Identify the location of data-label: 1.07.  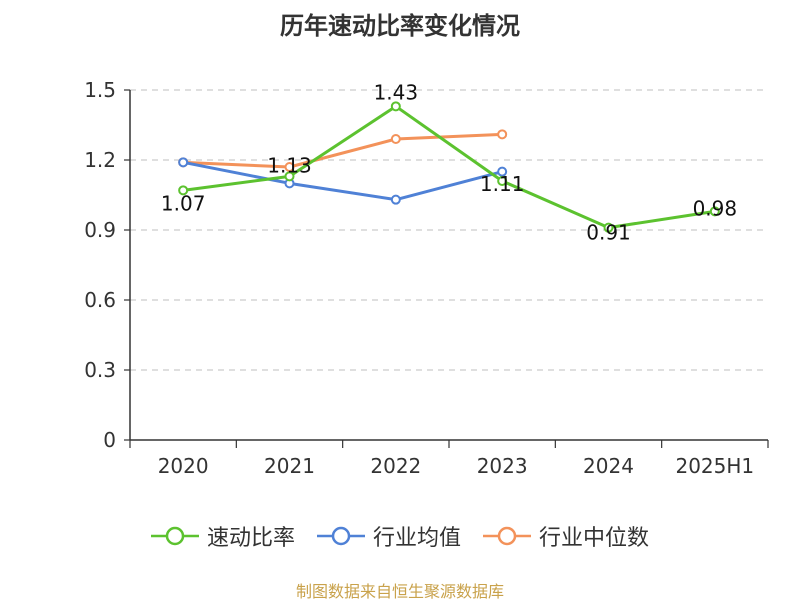
(183, 203).